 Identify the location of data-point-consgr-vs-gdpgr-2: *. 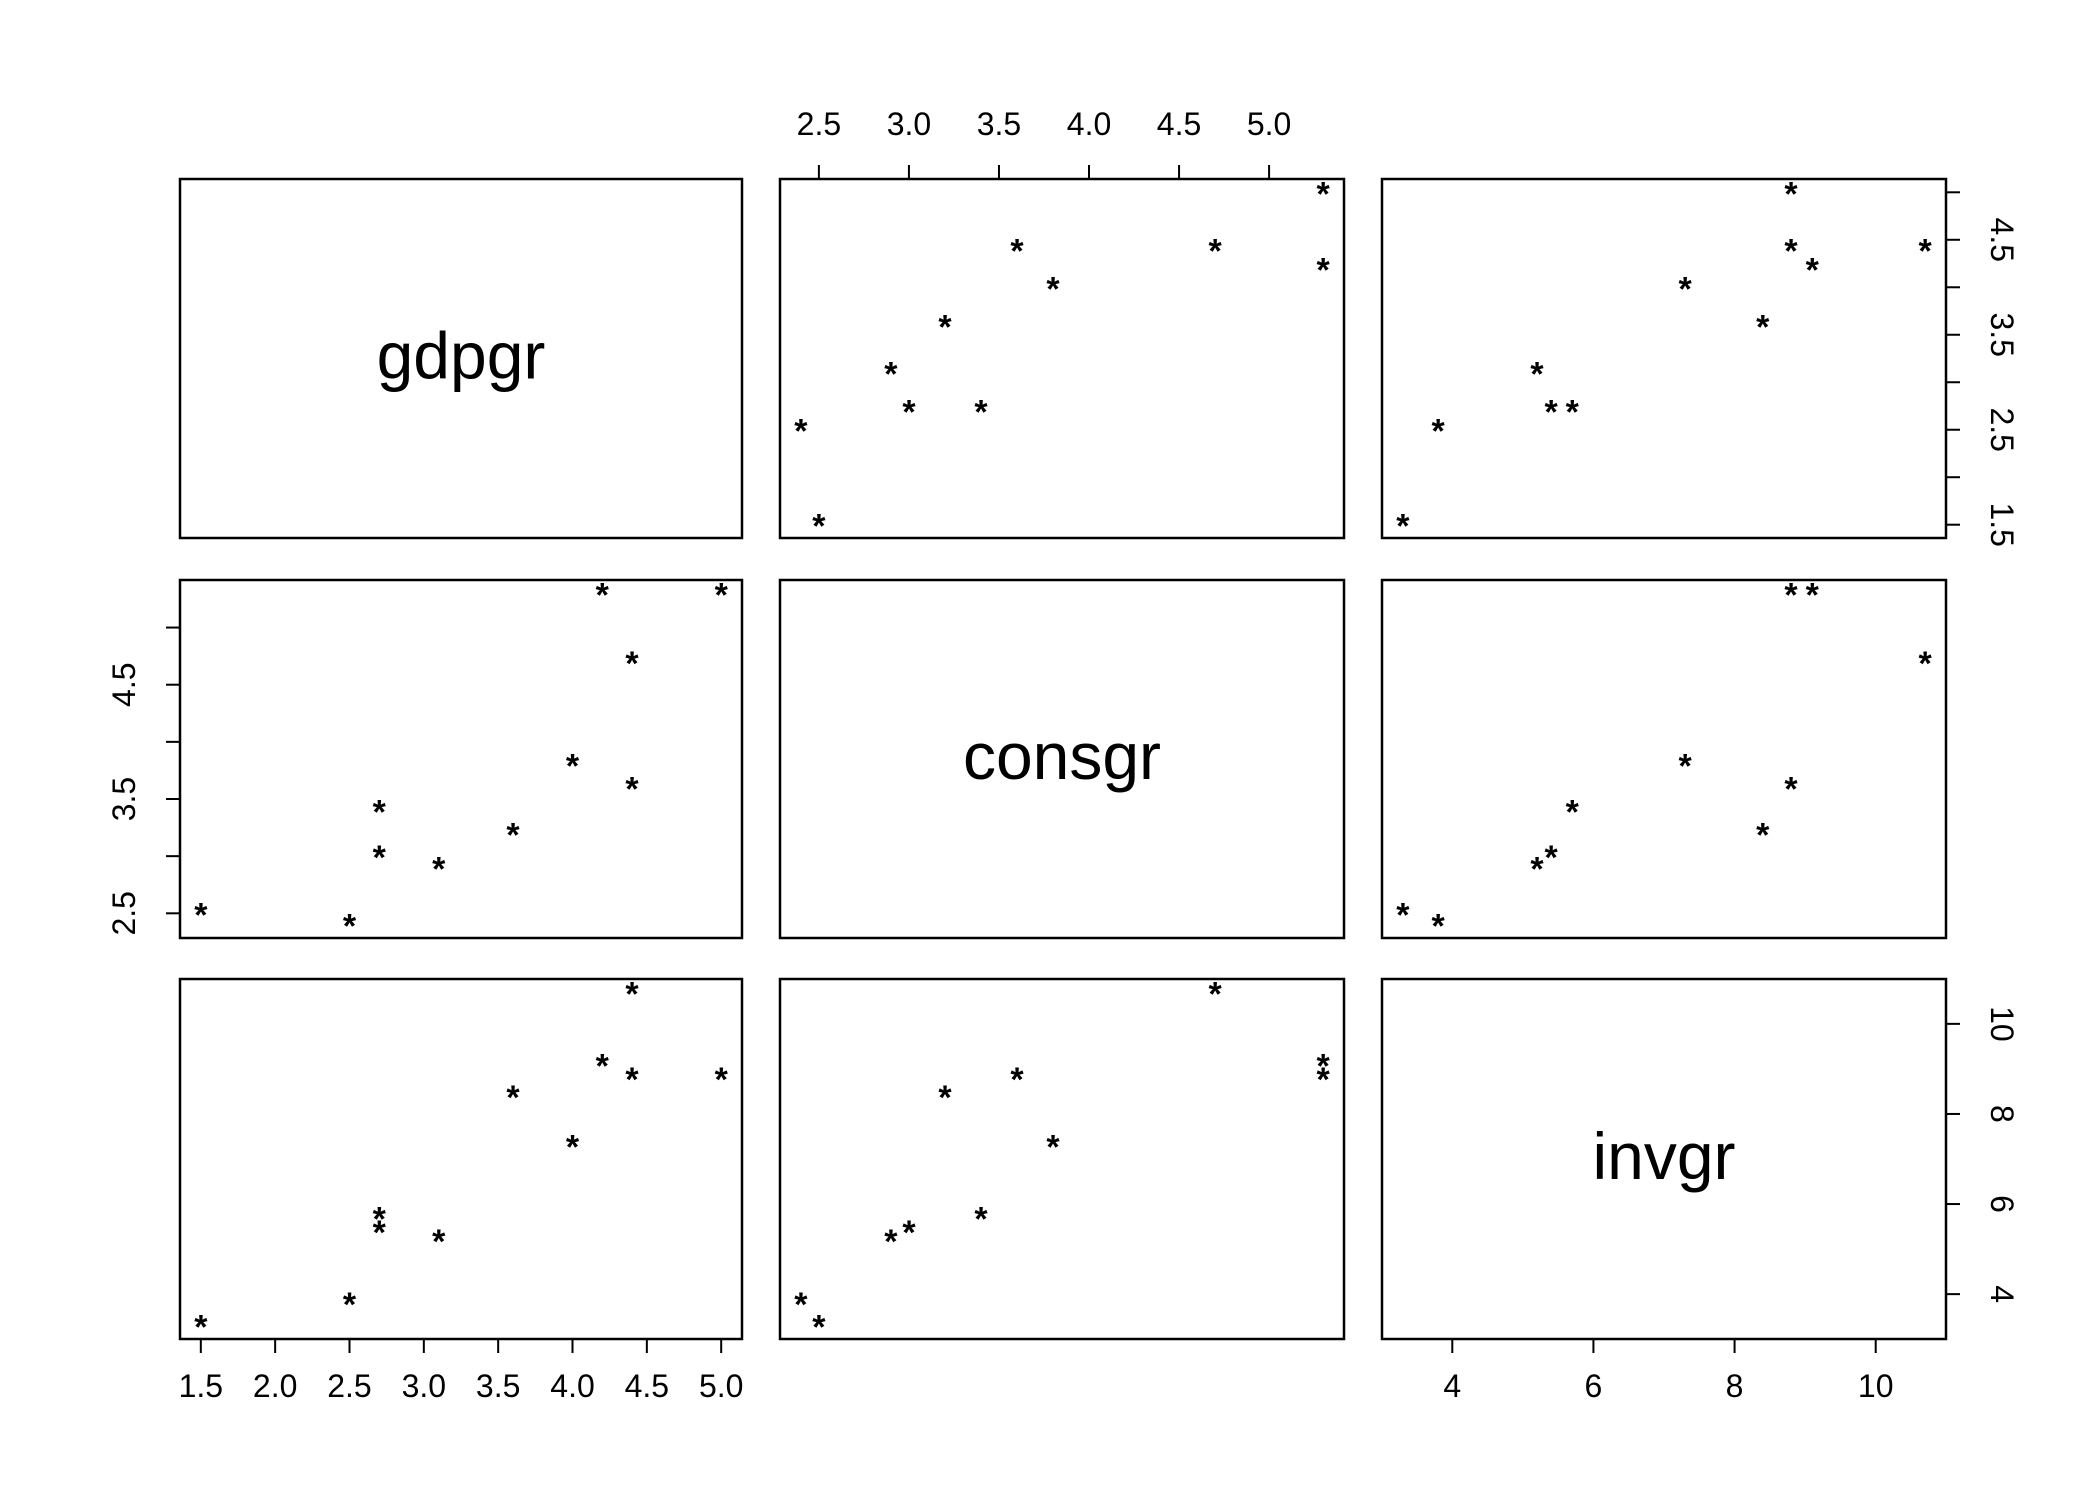
(380, 858).